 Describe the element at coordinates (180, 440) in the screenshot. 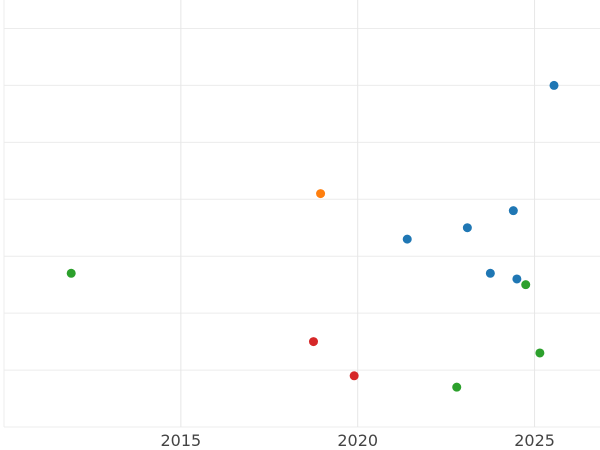

I see `x-tick-label: 2015` at that location.